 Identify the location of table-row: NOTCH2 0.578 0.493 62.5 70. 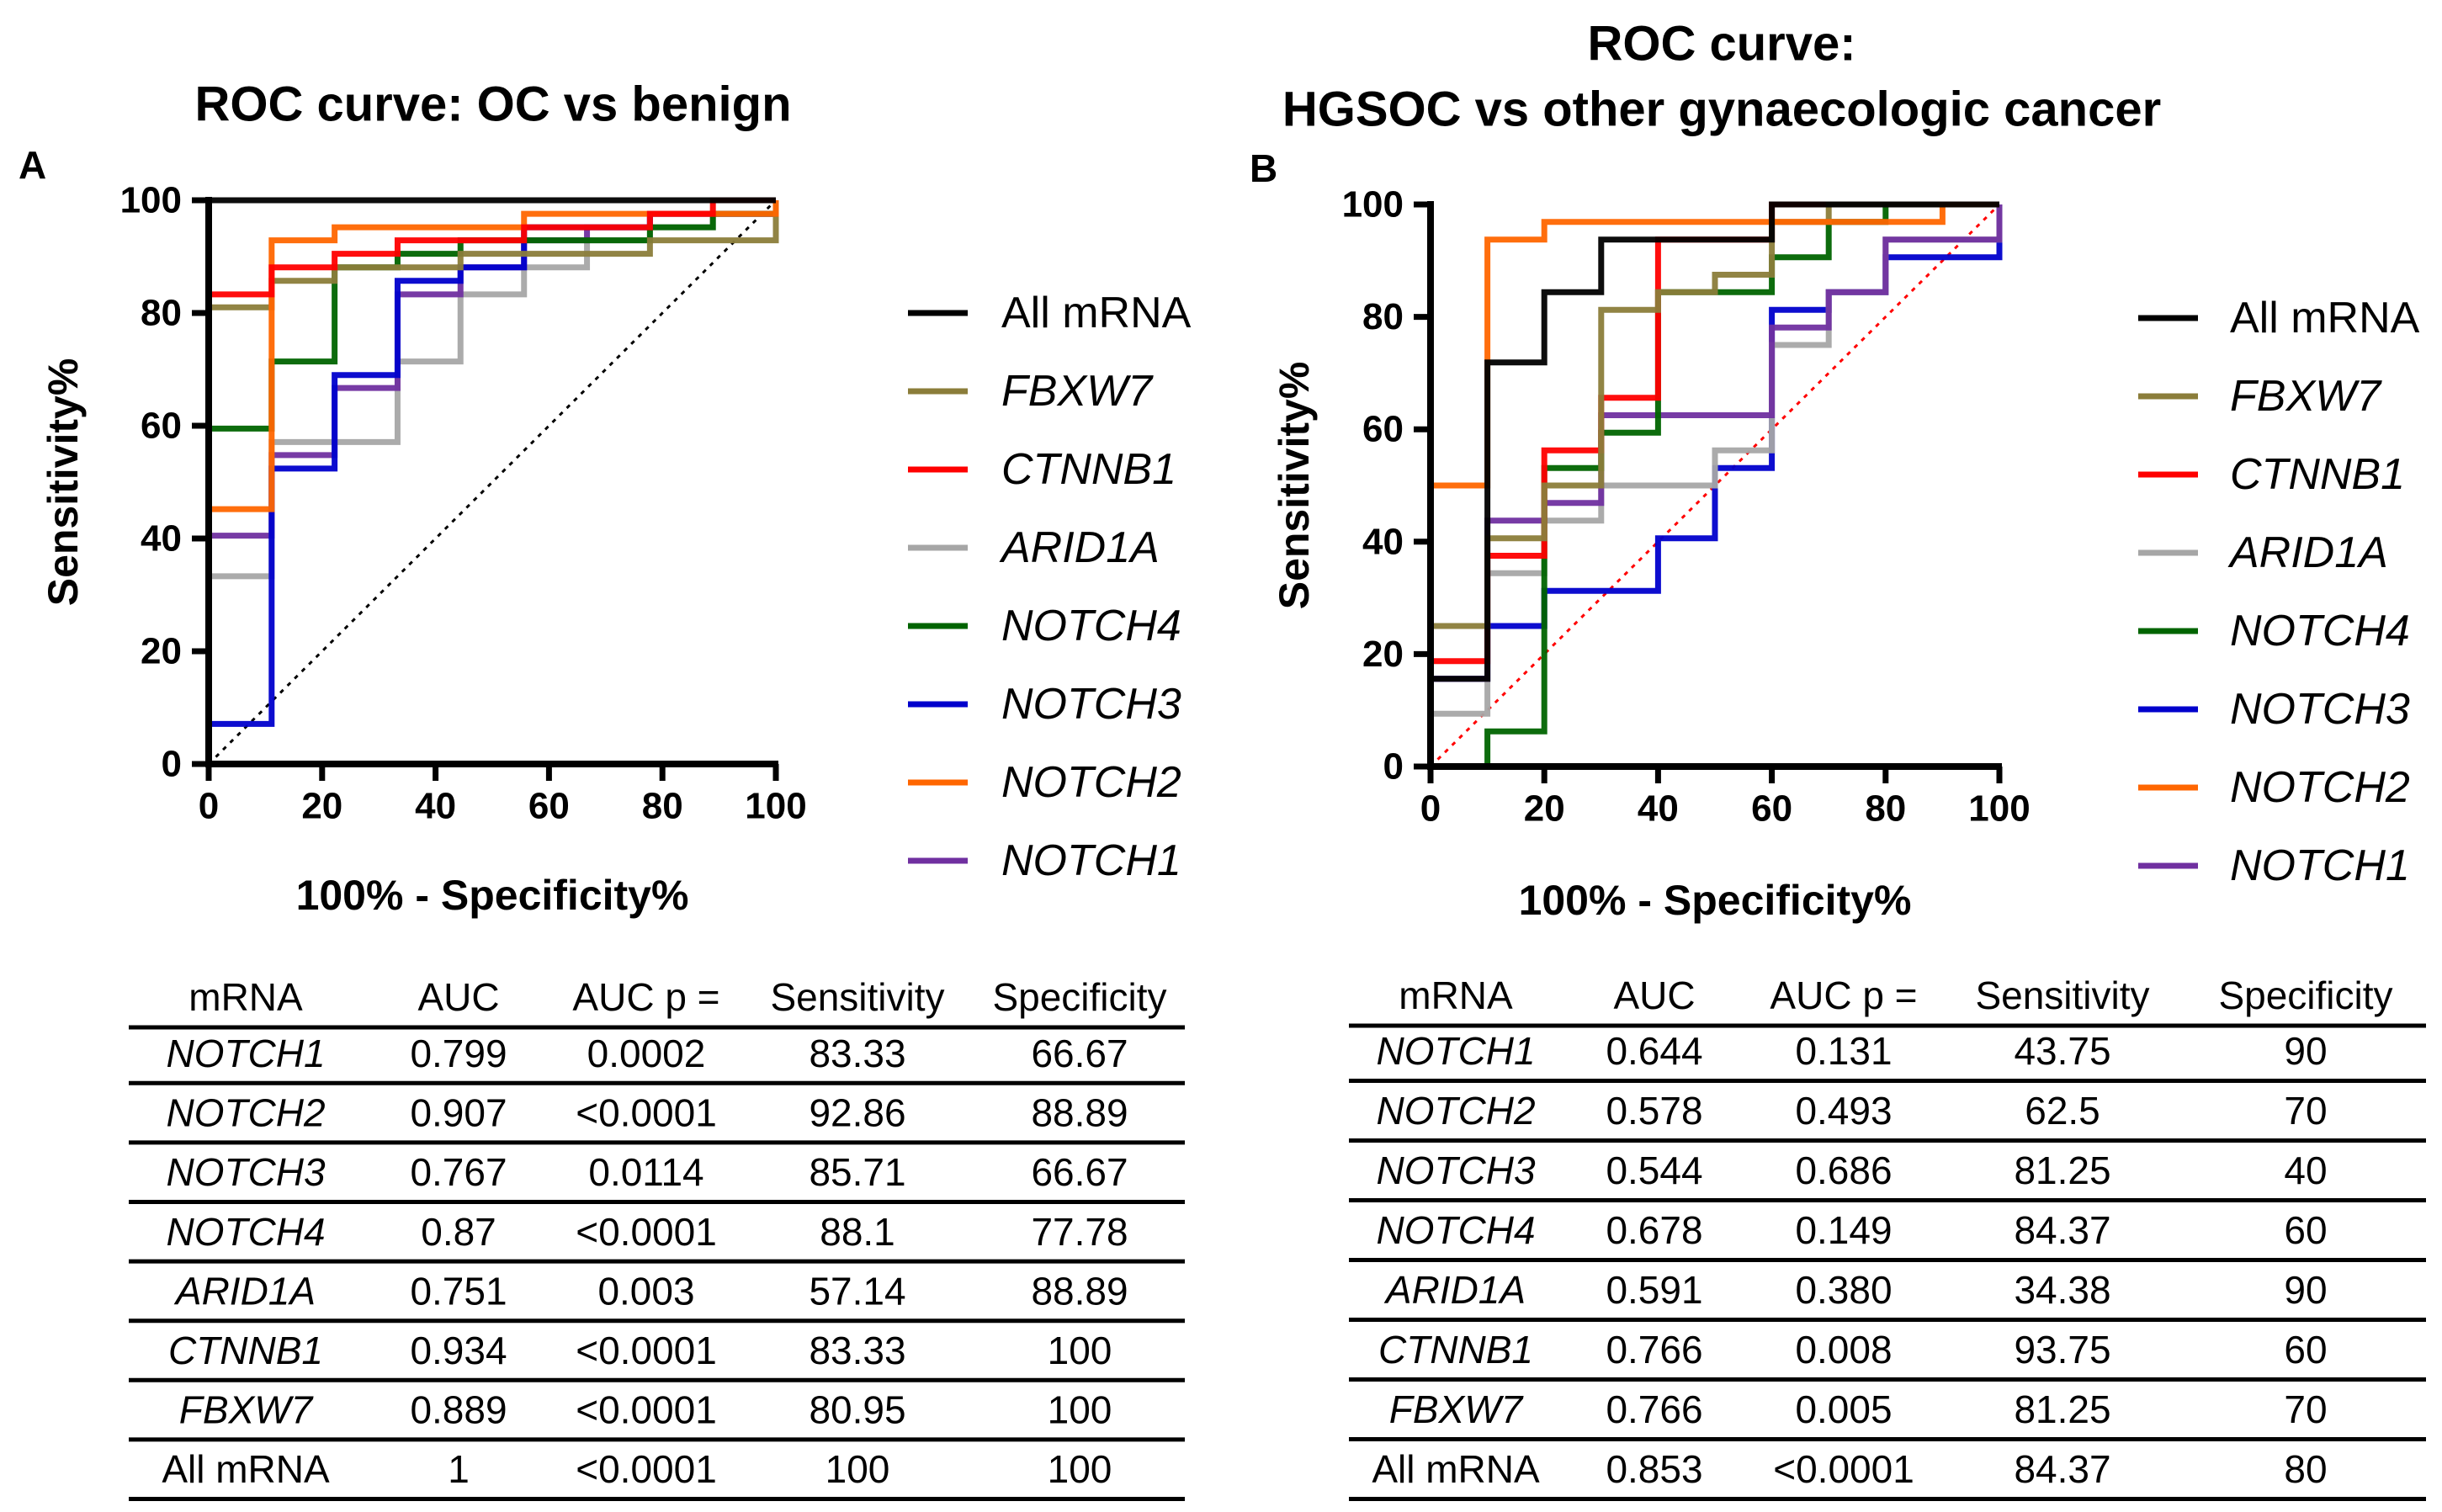
(1851, 1111).